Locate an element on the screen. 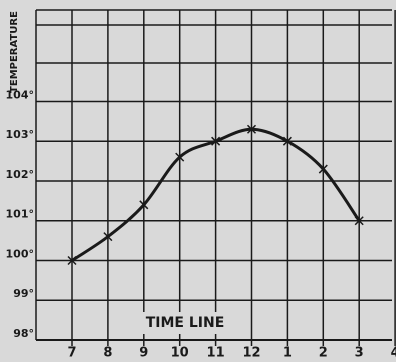  y-tick-label: 99° is located at coordinates (23, 293).